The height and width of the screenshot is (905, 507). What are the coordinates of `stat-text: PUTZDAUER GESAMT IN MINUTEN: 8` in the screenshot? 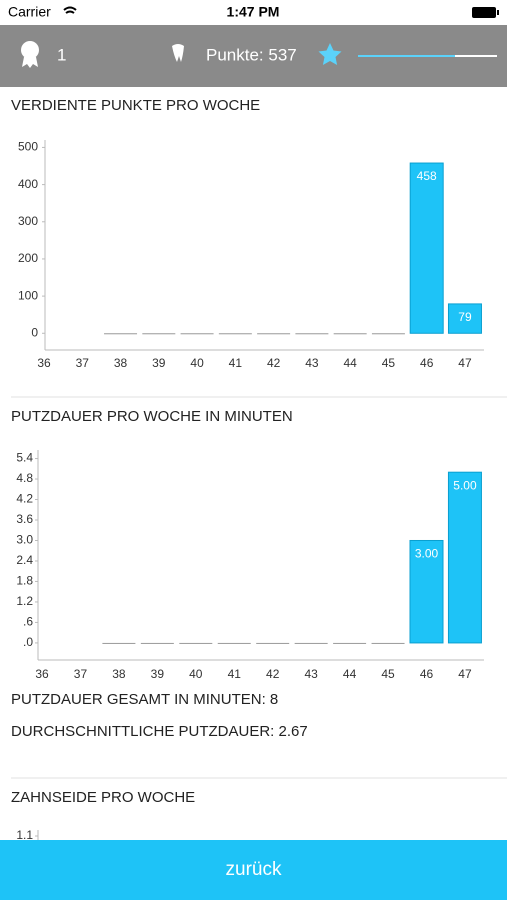 It's located at (144, 699).